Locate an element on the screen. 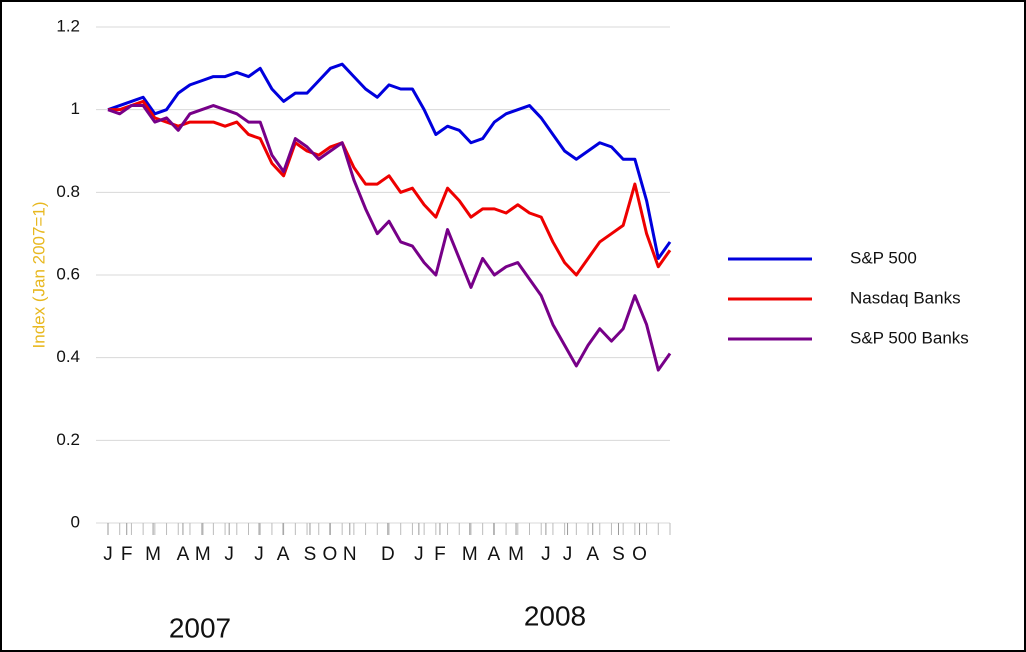 This screenshot has width=1026, height=652. y-tick-label: 0.8 is located at coordinates (68, 191).